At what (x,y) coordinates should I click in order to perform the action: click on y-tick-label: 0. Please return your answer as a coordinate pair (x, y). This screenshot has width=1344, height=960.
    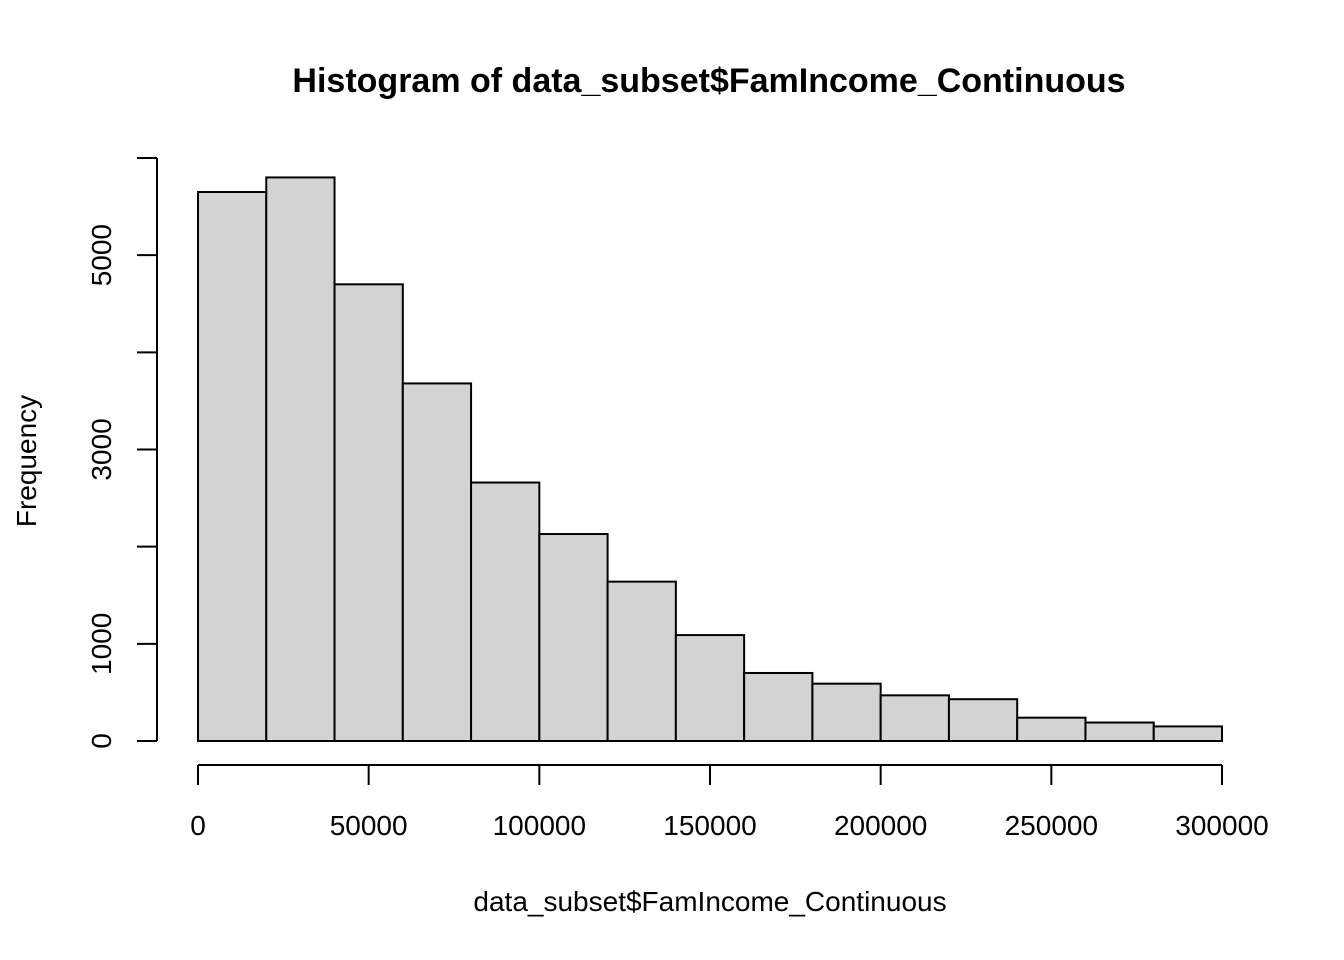
    Looking at the image, I should click on (101, 741).